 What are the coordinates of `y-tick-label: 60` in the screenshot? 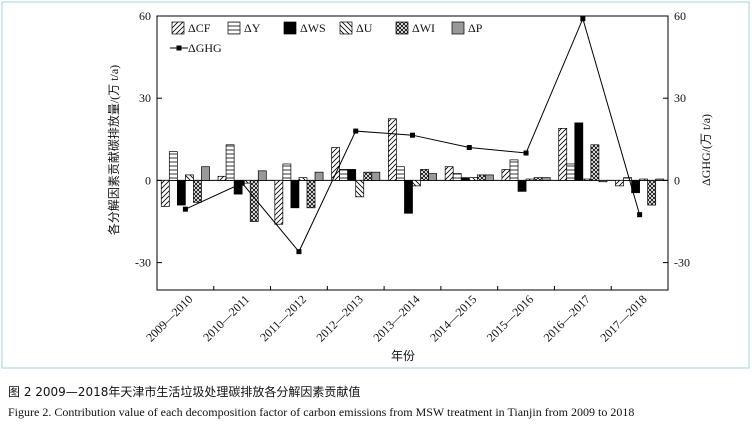 It's located at (145, 16).